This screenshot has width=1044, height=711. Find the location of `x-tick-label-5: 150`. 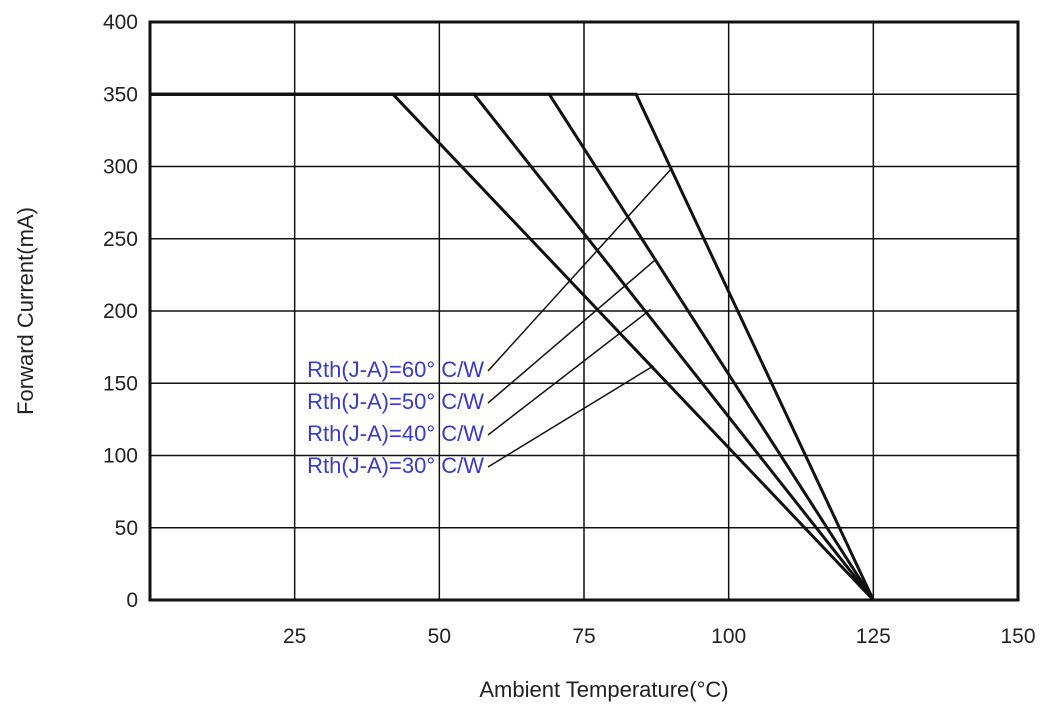

x-tick-label-5: 150 is located at coordinates (1017, 636).